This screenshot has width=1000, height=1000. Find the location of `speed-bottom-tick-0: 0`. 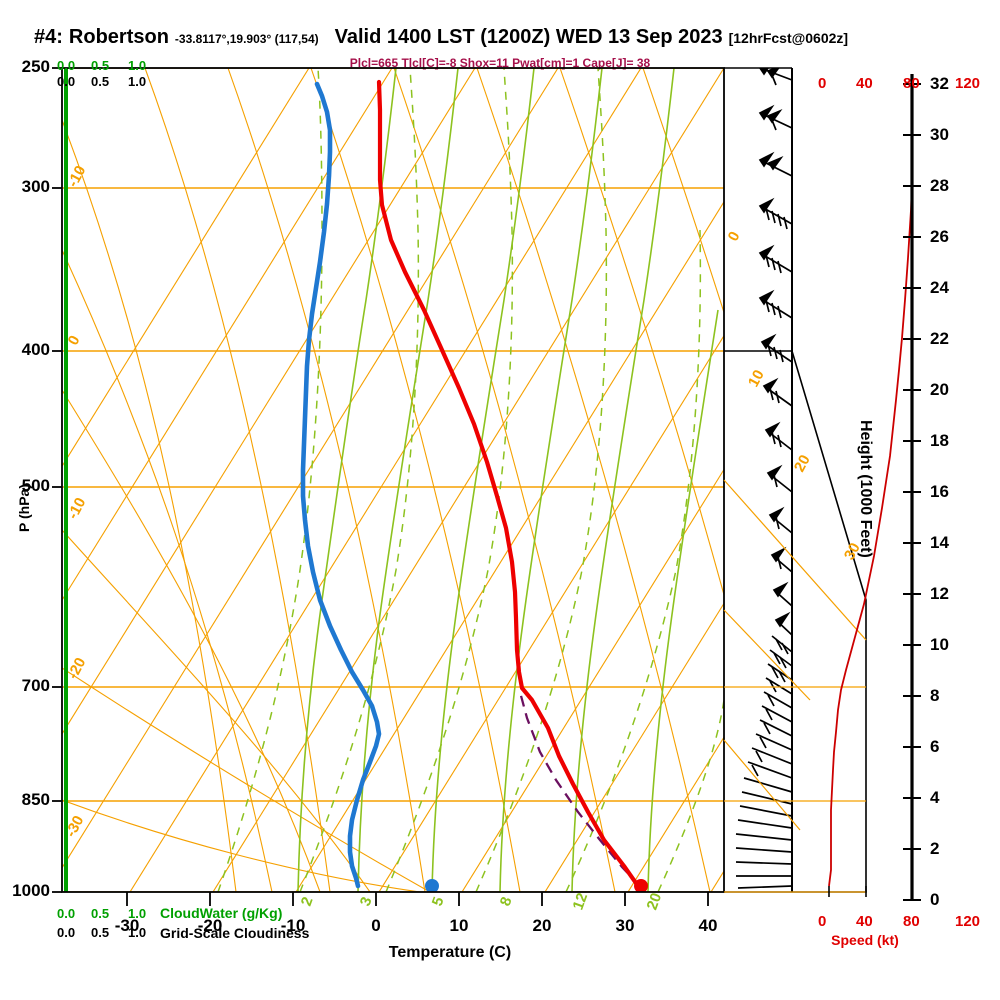

speed-bottom-tick-0: 0 is located at coordinates (822, 921).